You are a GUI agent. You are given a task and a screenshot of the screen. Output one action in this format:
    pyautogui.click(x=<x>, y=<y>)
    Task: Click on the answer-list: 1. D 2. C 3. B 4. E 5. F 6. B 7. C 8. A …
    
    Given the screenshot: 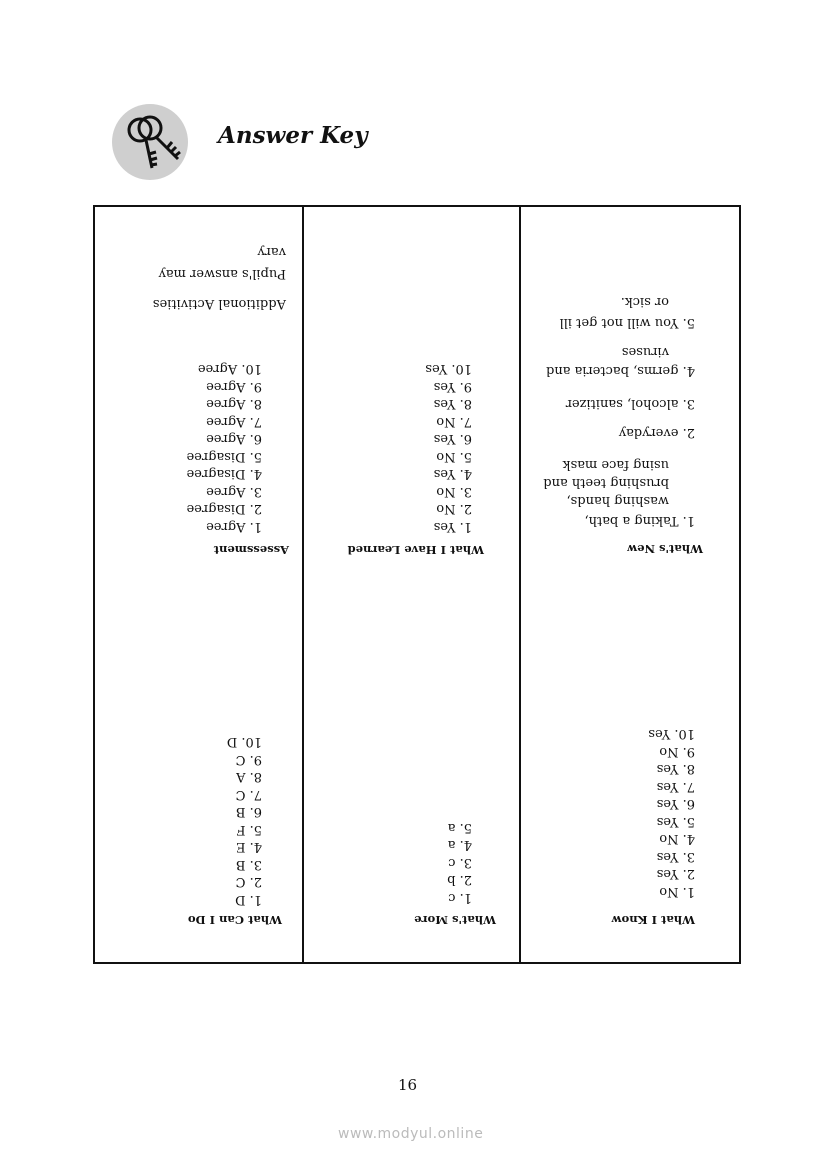 What is the action you would take?
    pyautogui.click(x=244, y=820)
    